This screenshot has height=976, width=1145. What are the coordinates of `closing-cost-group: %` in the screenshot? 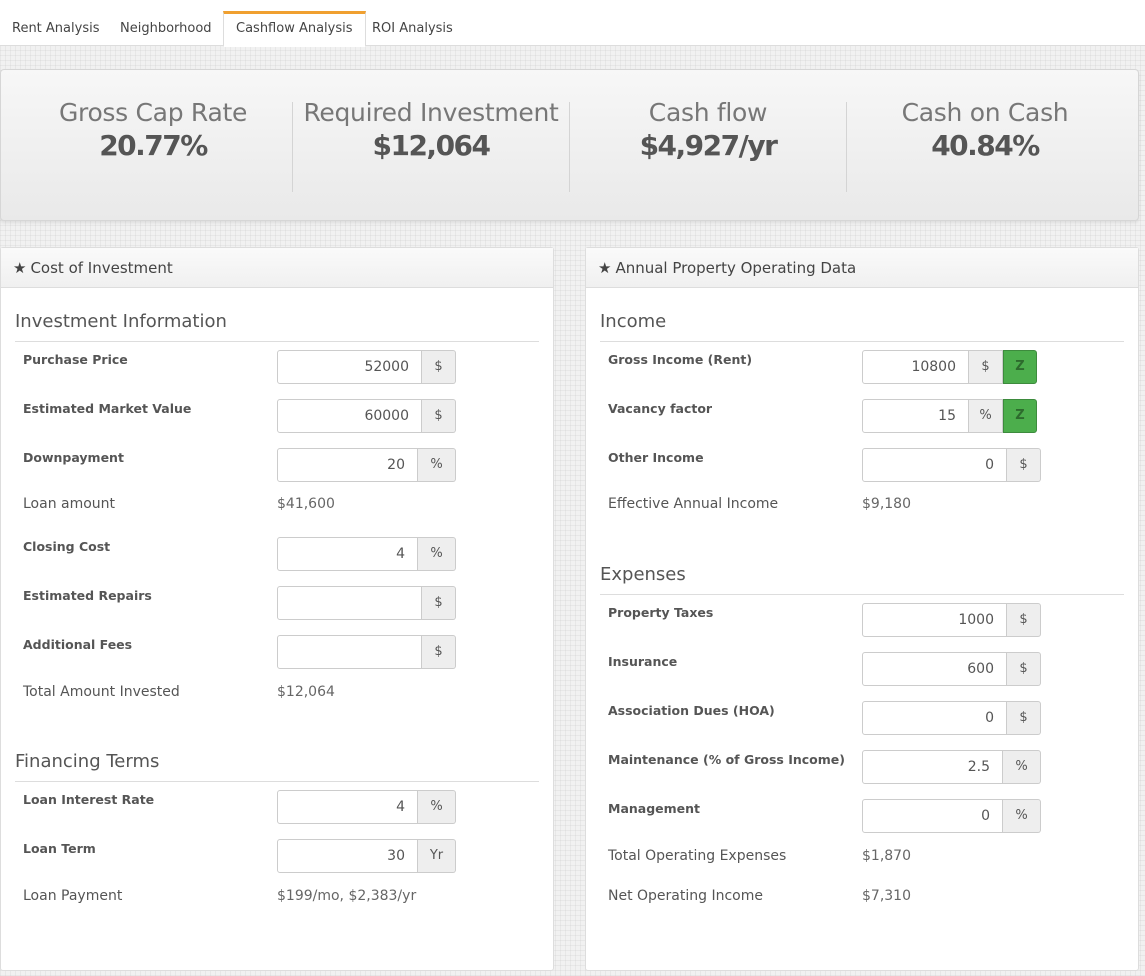 It's located at (366, 554).